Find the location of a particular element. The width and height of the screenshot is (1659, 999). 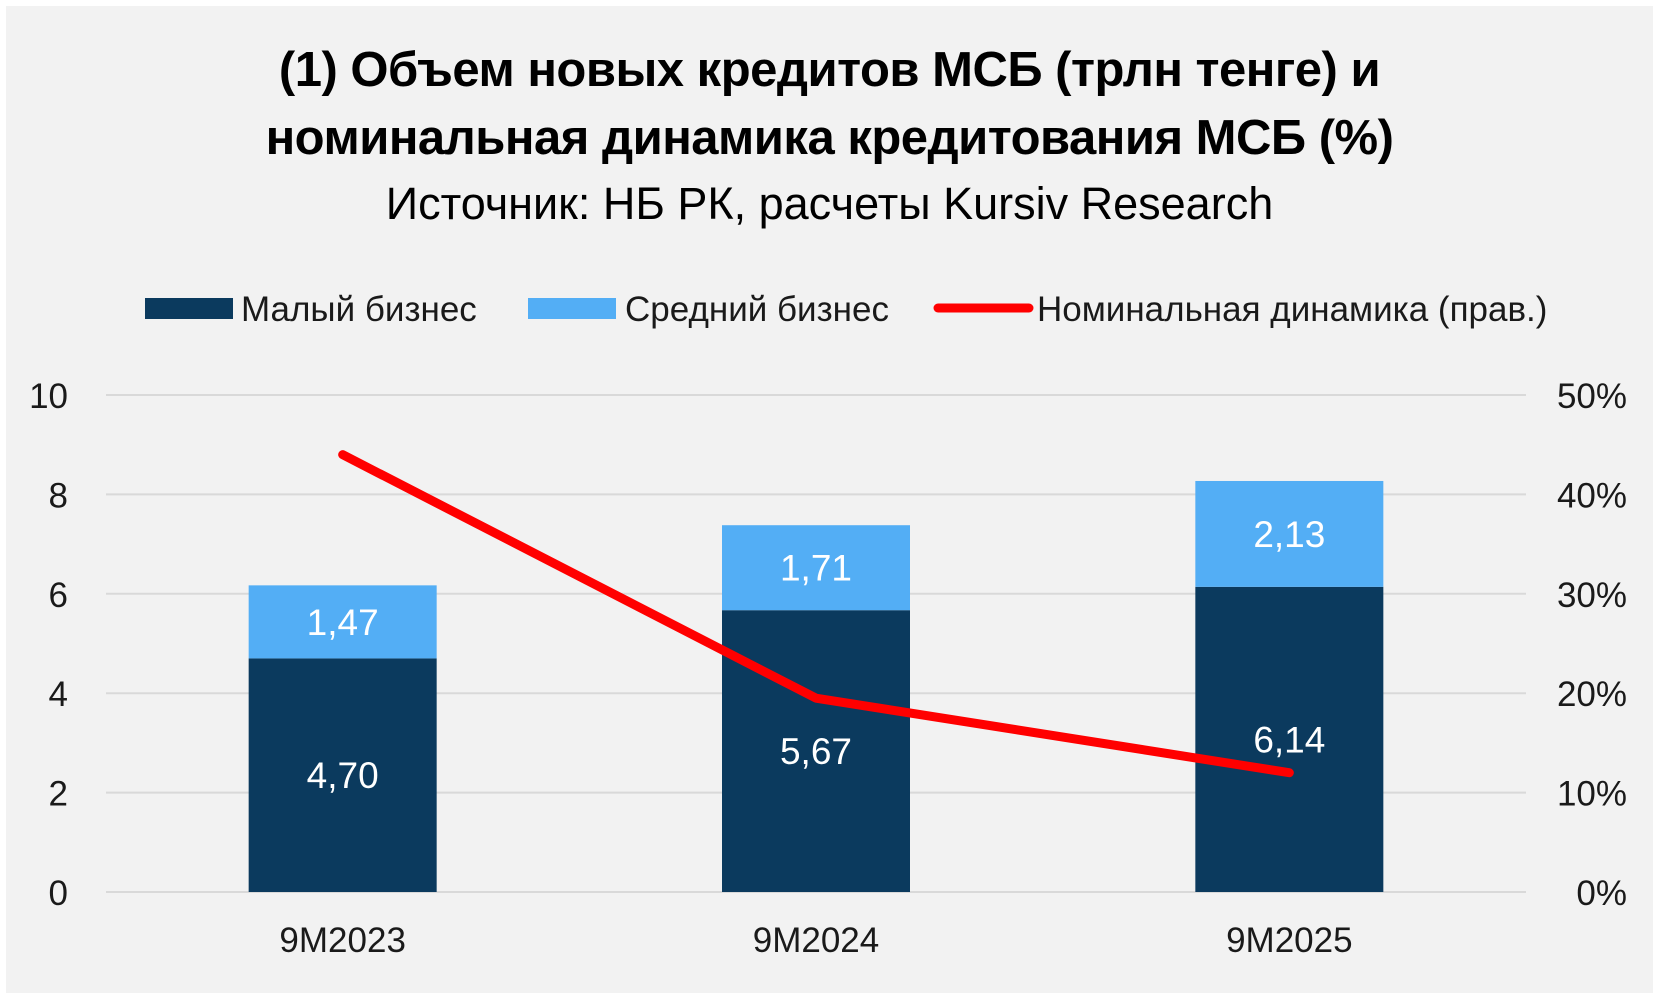

bar-label-medium-business: 1,47 is located at coordinates (343, 622).